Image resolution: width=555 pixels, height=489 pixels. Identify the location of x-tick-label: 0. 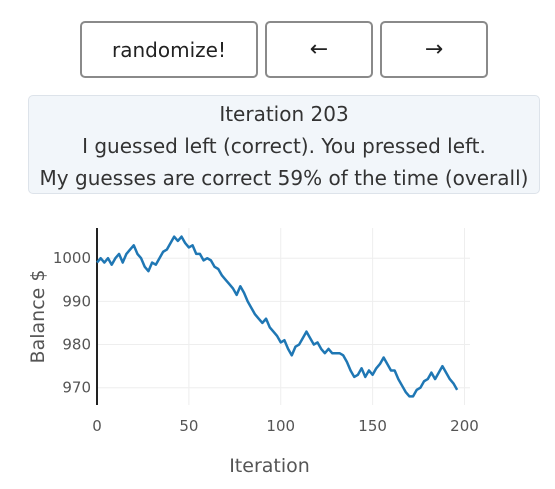
(97, 426).